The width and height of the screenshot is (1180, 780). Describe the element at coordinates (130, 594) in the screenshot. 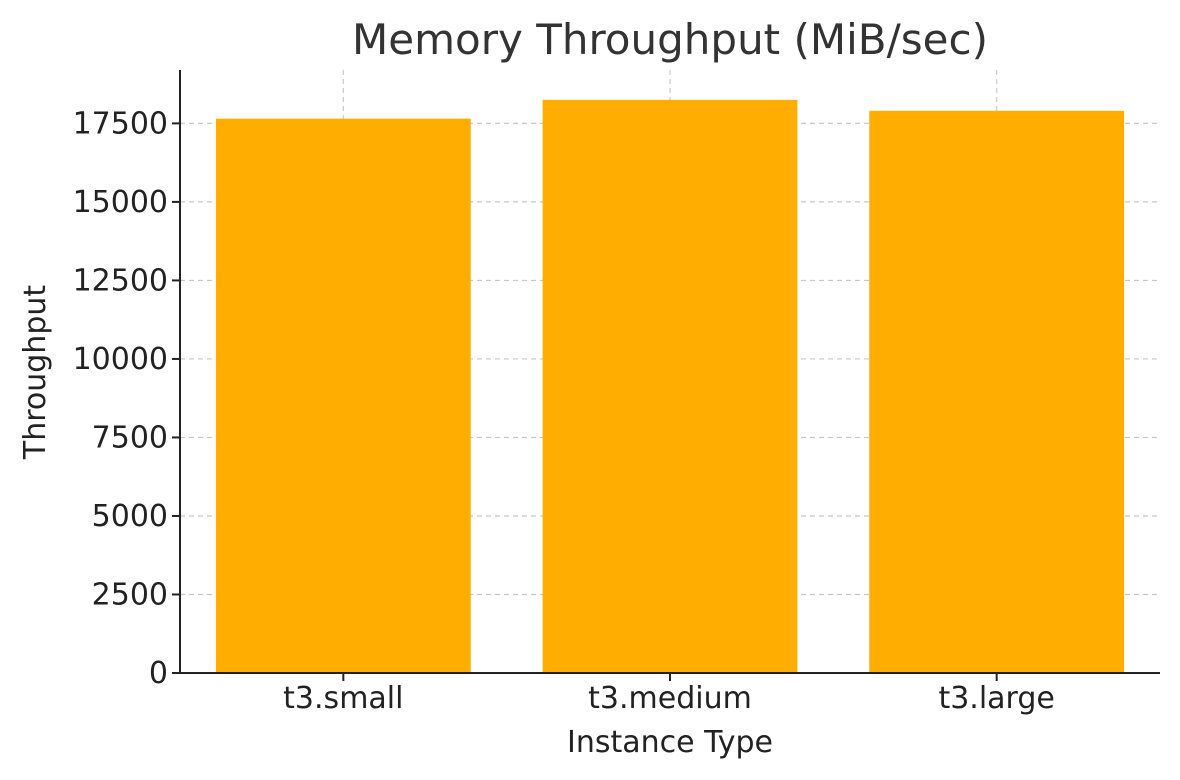

I see `y-tick-label: 2500` at that location.